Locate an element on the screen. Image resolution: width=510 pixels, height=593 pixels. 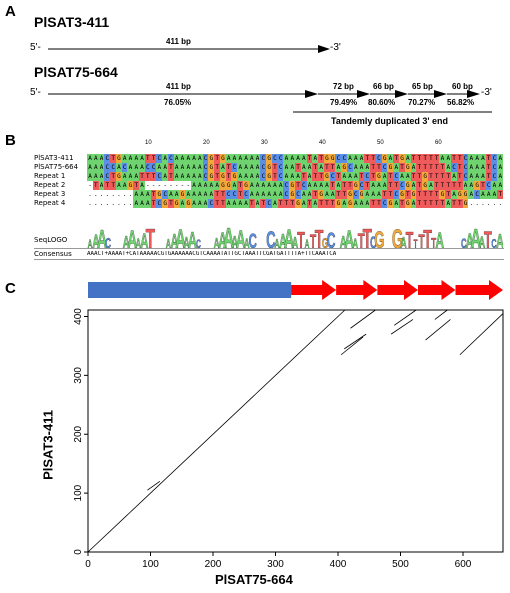
x-tick-label: 600 is located at coordinates (463, 564).